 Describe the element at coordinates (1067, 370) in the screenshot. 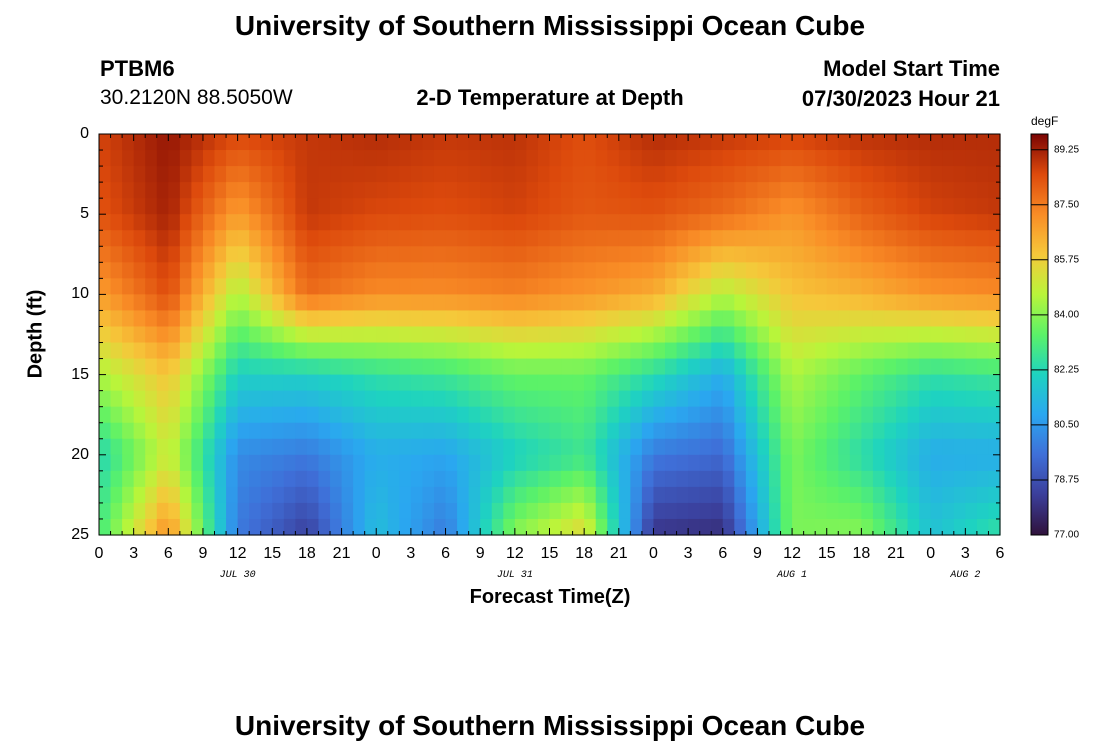

I see `colorbar-tick-label: 82.25` at that location.